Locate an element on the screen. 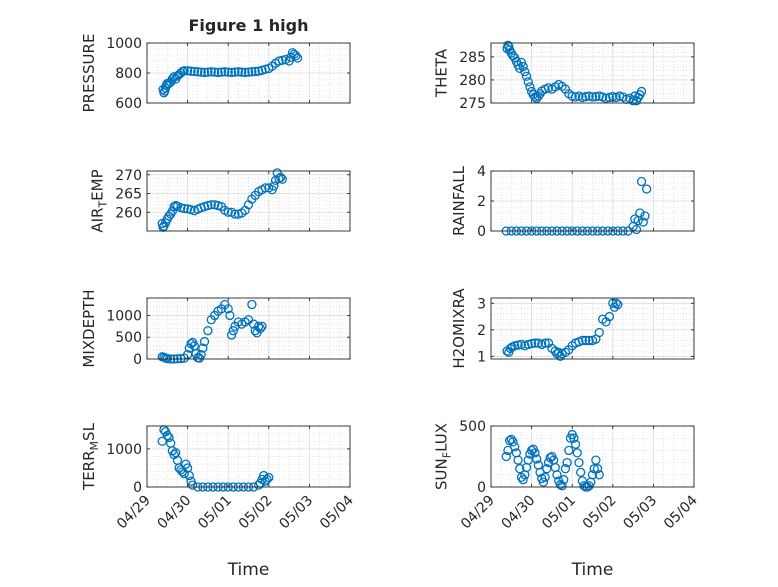 The height and width of the screenshot is (587, 778). subplot-air: 260 265 270 AIRTEMP is located at coordinates (220, 200).